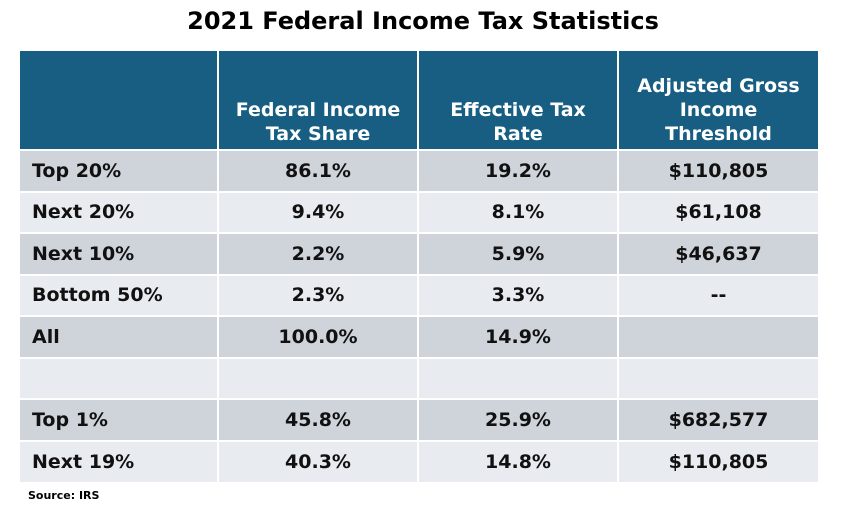 Image resolution: width=846 pixels, height=526 pixels. What do you see at coordinates (317, 294) in the screenshot?
I see `tax-share-cell: 2.3%` at bounding box center [317, 294].